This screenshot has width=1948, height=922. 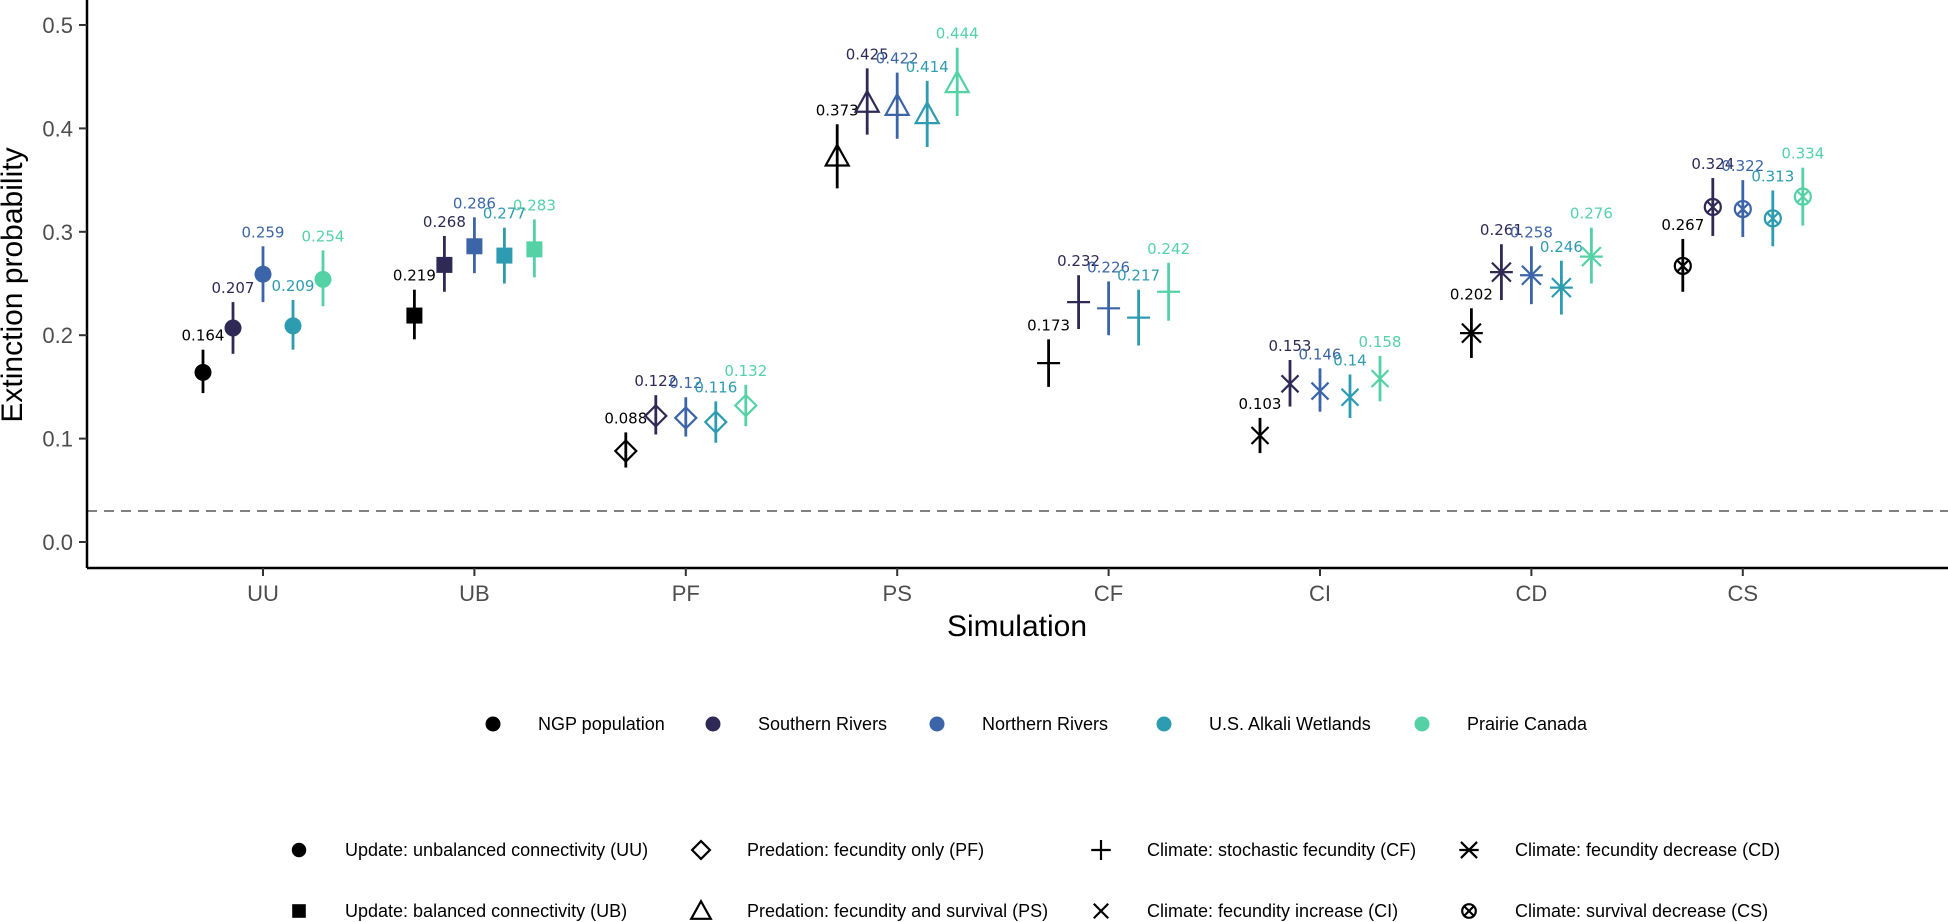 I want to click on legend-label: Climate: fecundity increase (CI), so click(x=1272, y=911).